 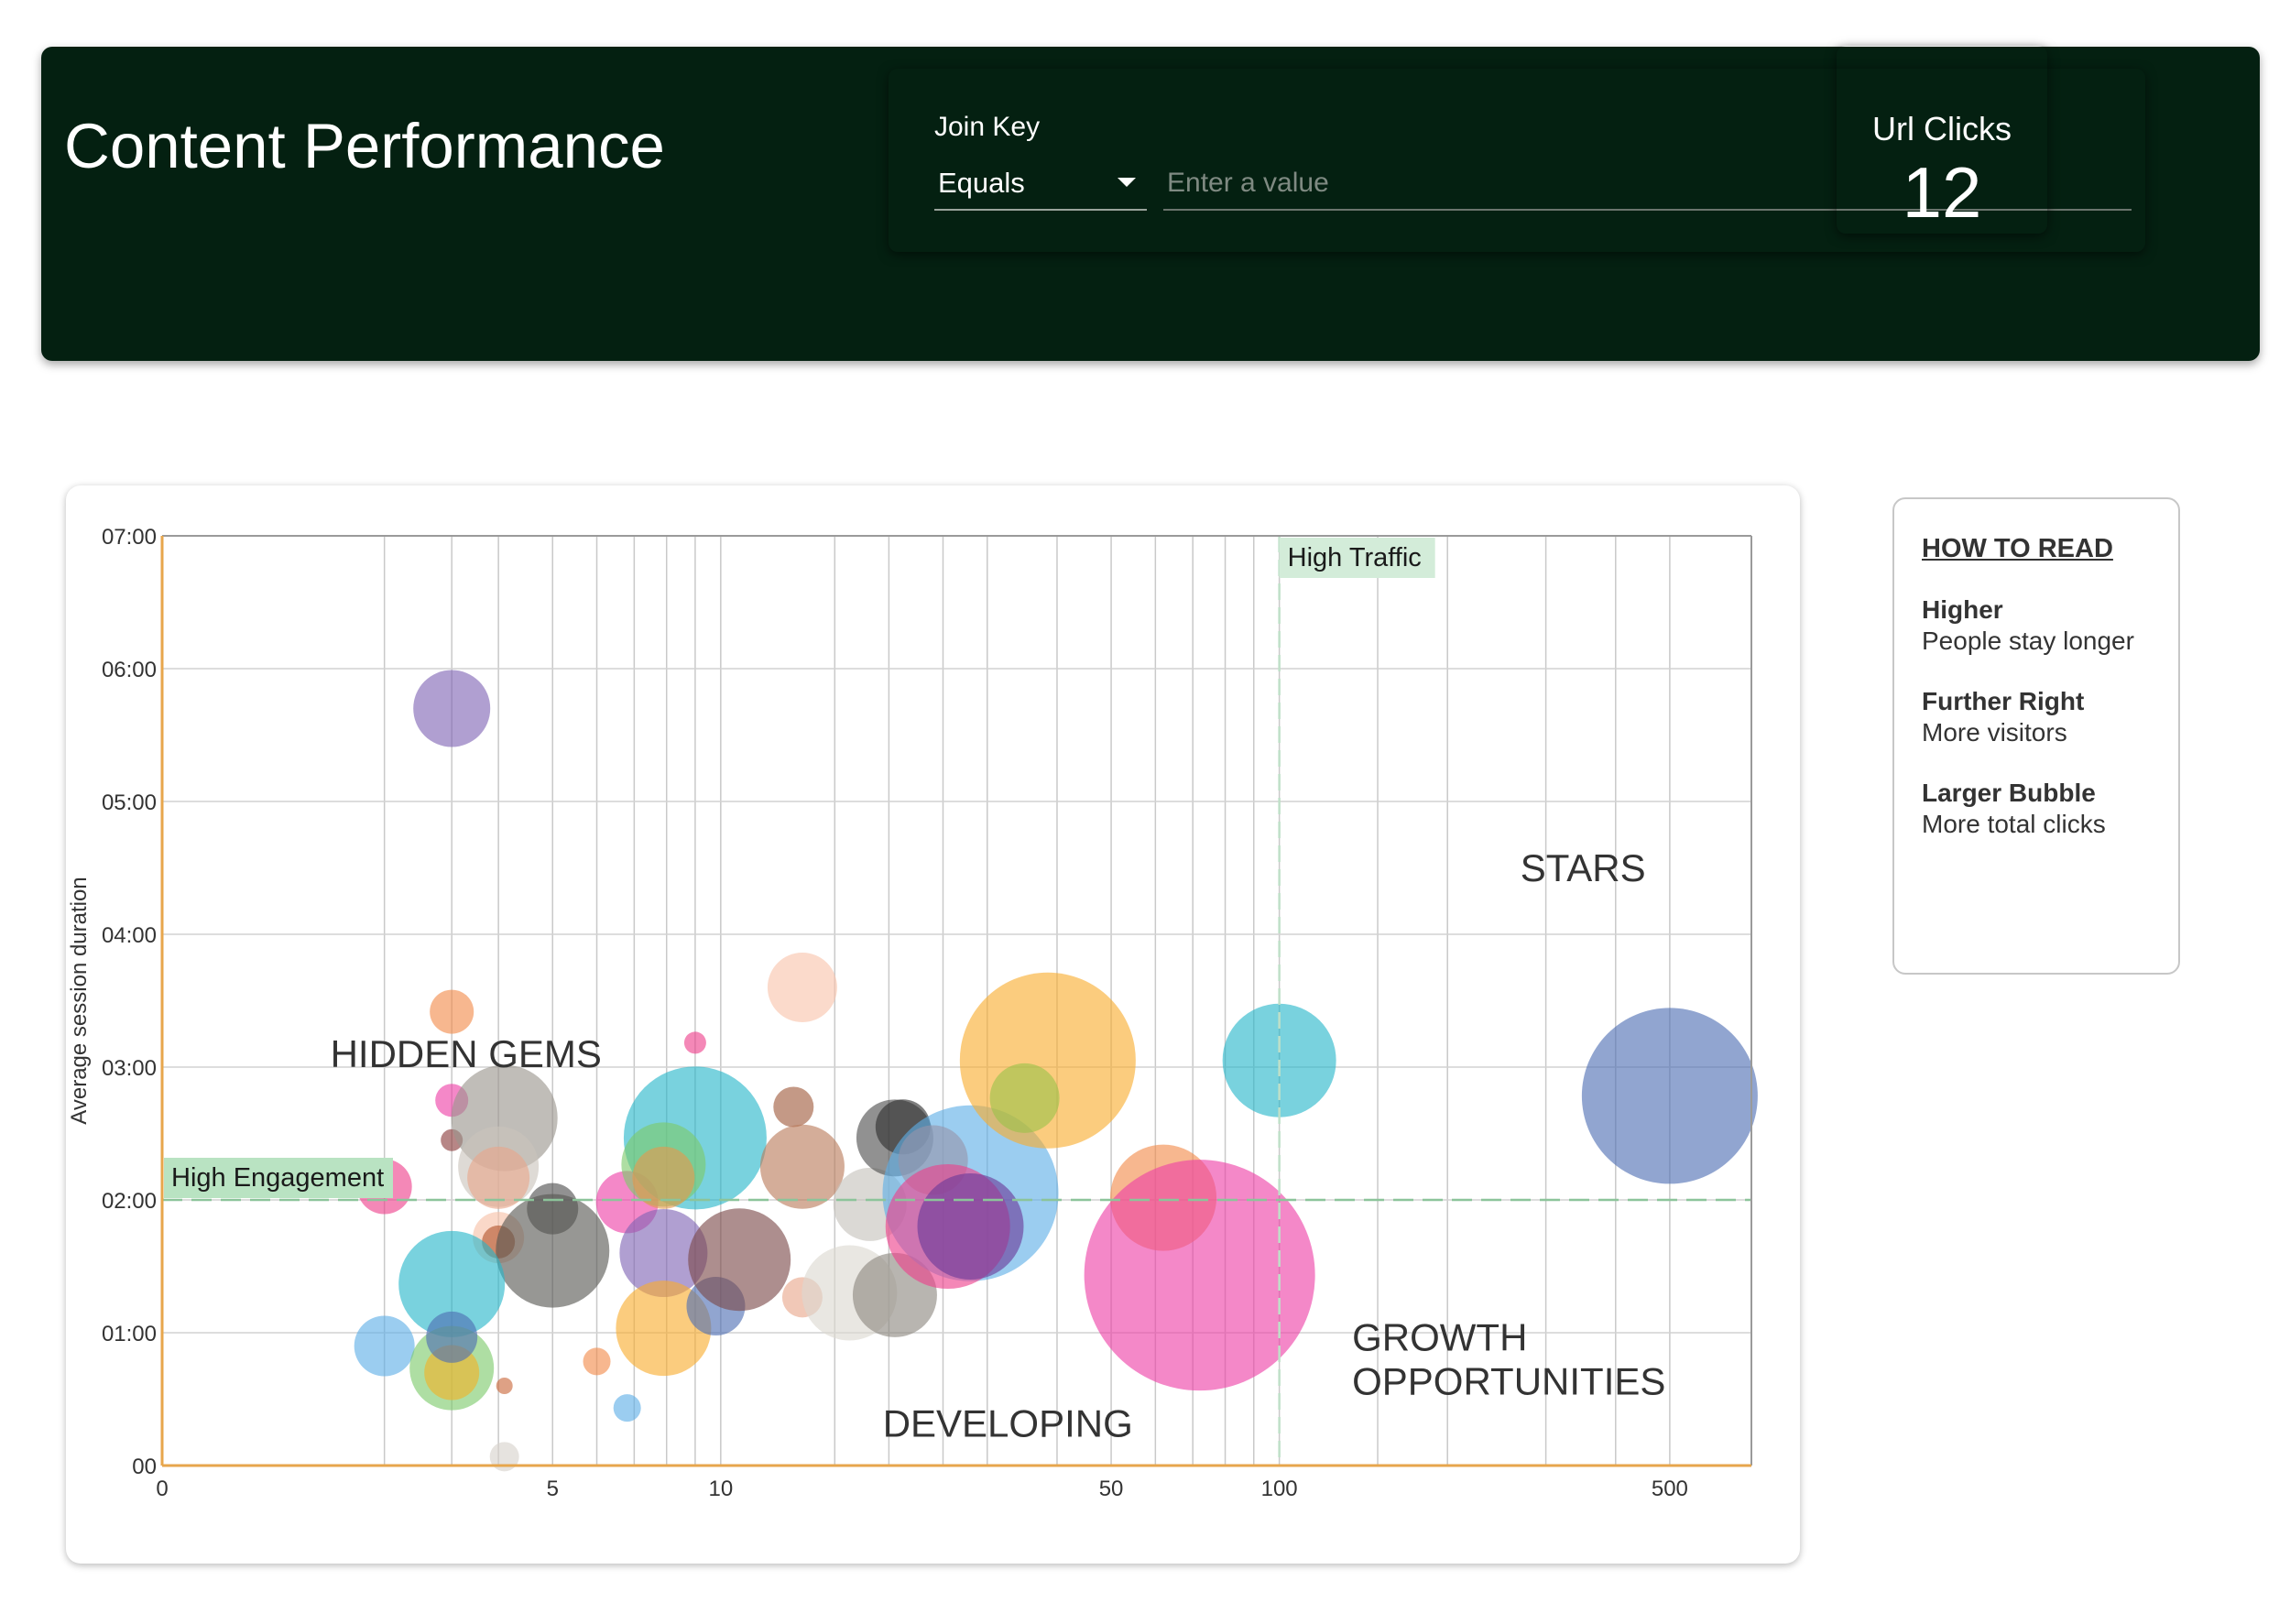 I want to click on filter-label: Join Key, so click(x=988, y=127).